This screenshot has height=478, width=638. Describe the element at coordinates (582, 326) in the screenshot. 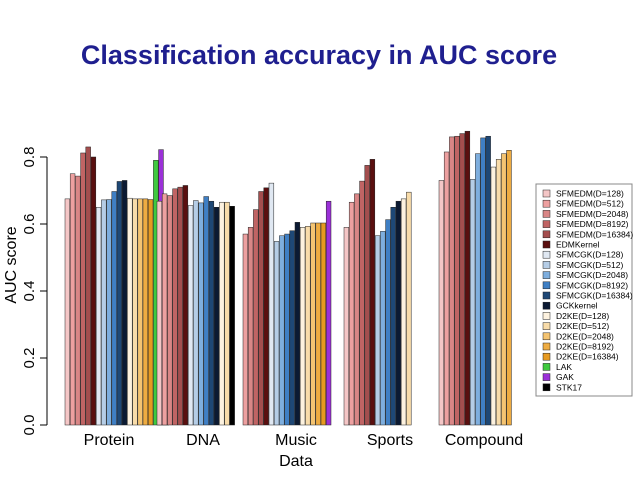

I see `legend-entry: D2KE(D=512)` at that location.